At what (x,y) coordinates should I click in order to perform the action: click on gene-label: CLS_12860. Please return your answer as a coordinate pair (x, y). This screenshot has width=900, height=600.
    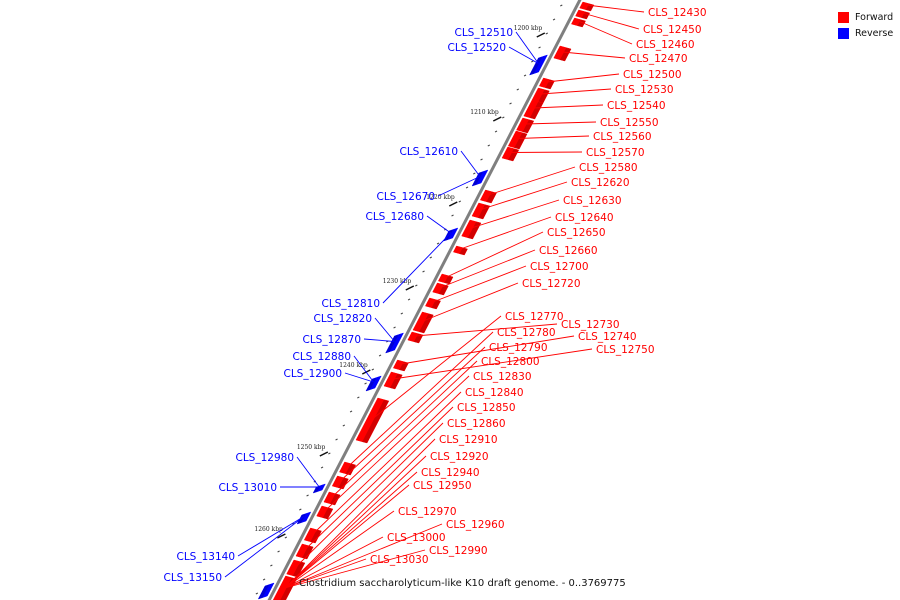
    Looking at the image, I should click on (476, 424).